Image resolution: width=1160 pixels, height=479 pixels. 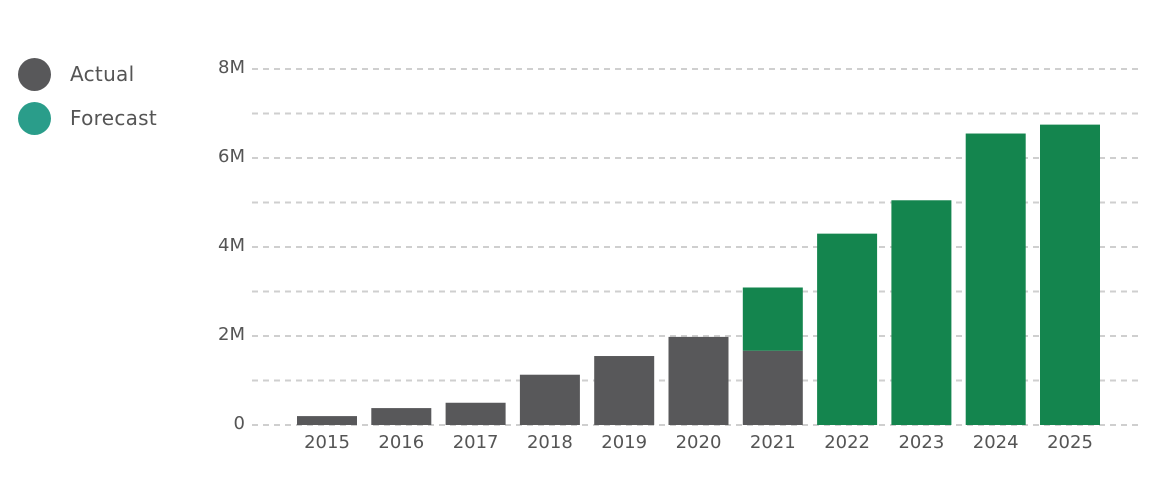 I want to click on x-tick-label: 2016, so click(x=401, y=442).